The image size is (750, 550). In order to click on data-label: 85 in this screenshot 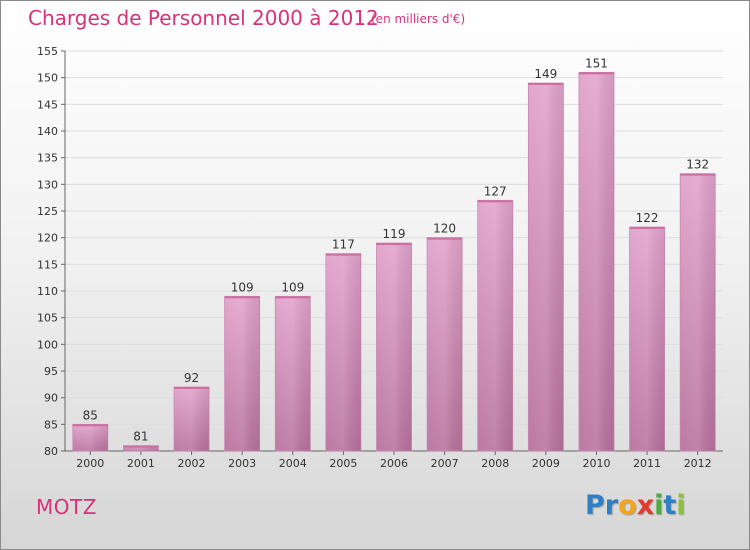, I will do `click(90, 415)`.